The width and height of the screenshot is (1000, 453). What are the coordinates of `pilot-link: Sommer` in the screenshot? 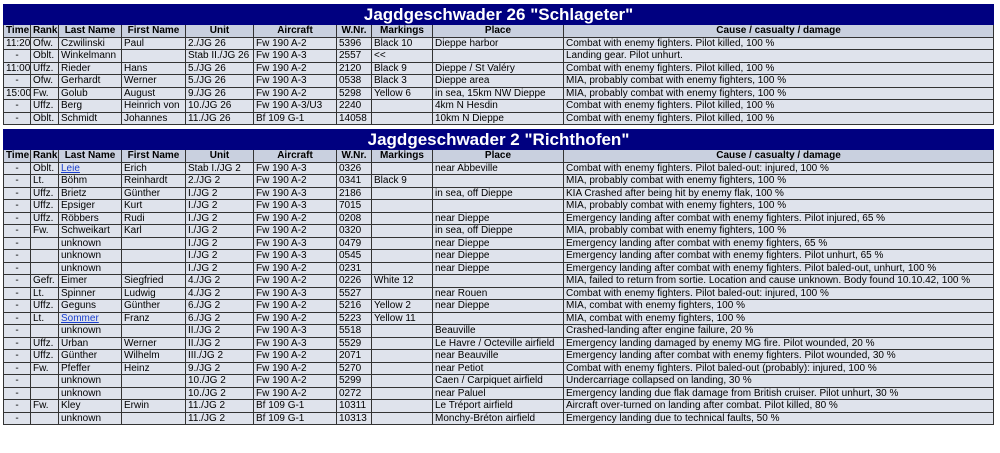 It's located at (80, 318).